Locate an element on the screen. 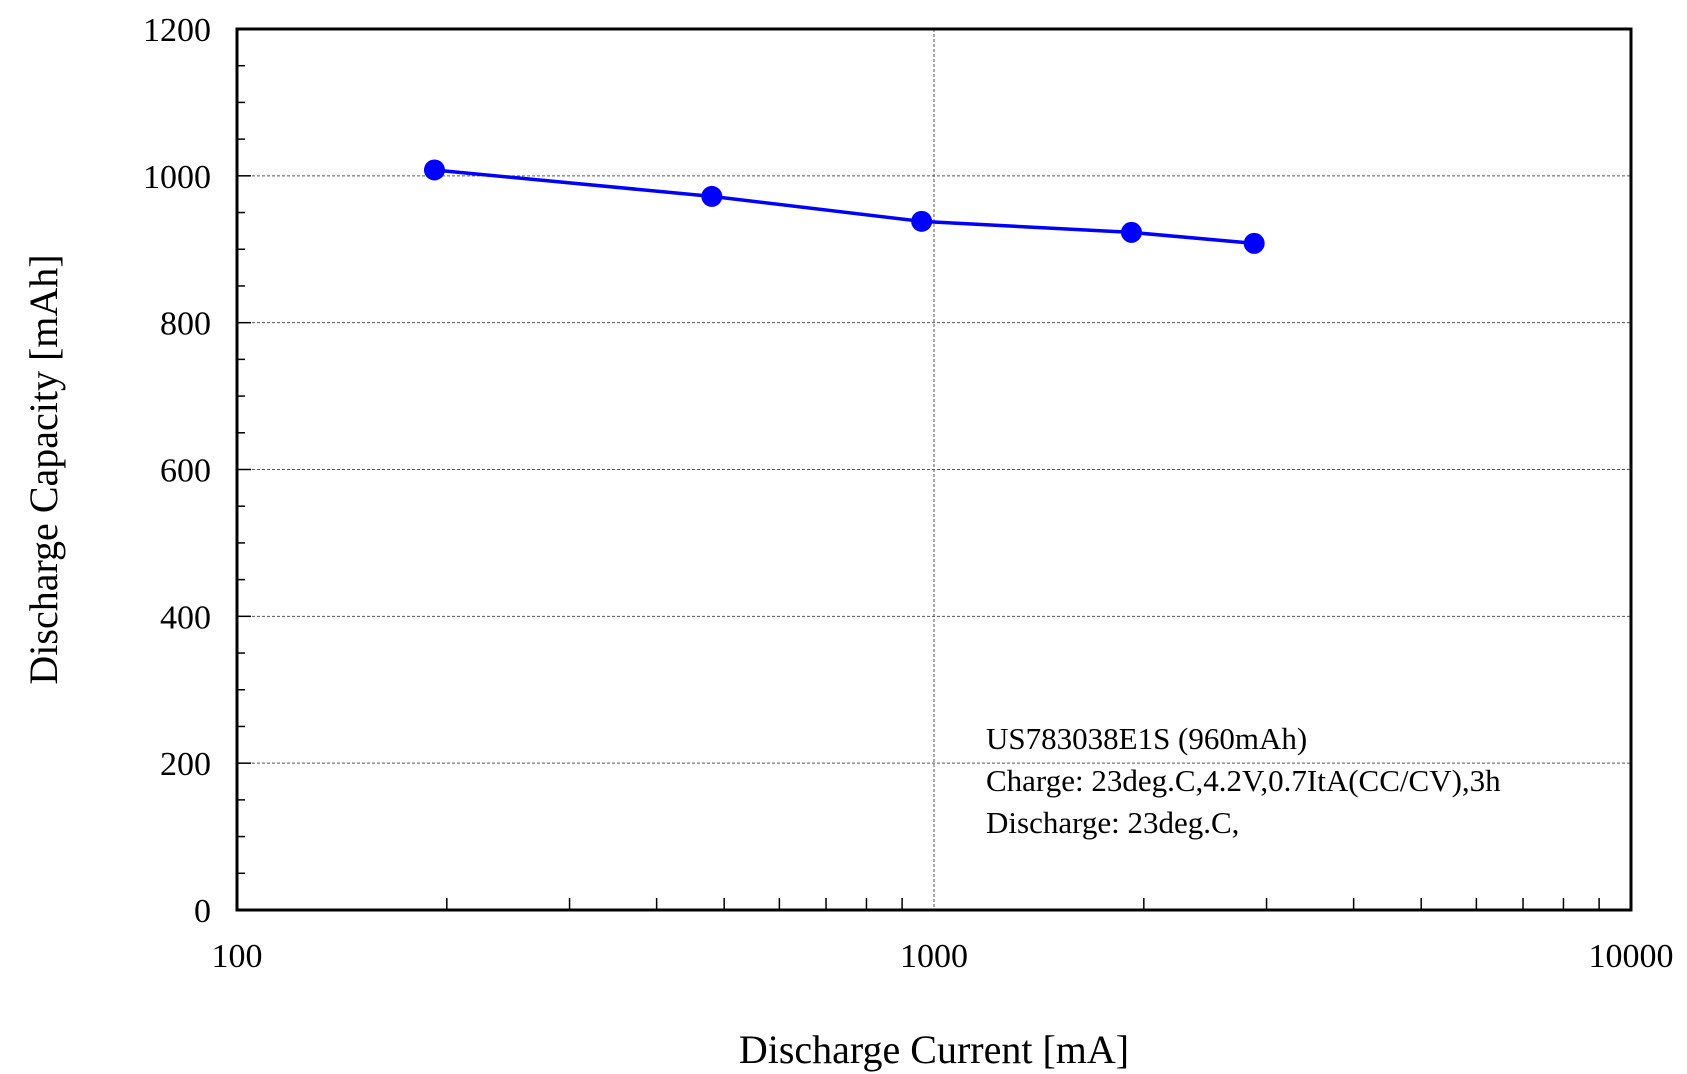 The width and height of the screenshot is (1687, 1074). y-tick-label: 800 is located at coordinates (185, 324).